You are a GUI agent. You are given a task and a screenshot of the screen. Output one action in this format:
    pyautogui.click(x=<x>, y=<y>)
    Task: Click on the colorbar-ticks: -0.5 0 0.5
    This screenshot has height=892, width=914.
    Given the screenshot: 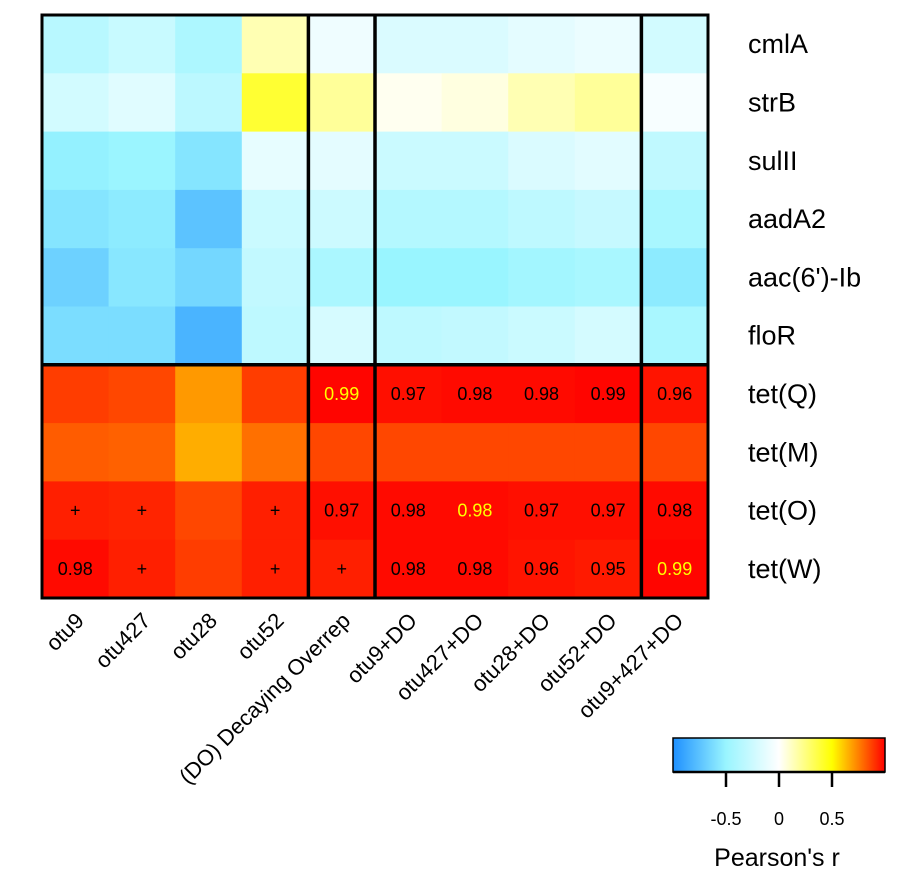 What is the action you would take?
    pyautogui.click(x=779, y=799)
    